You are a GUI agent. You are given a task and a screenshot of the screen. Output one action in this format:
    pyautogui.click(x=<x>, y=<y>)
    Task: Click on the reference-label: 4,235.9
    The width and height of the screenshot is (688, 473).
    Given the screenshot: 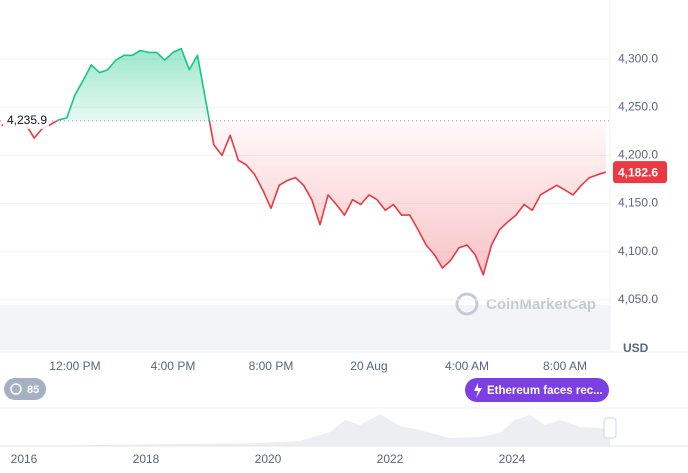 What is the action you would take?
    pyautogui.click(x=27, y=120)
    